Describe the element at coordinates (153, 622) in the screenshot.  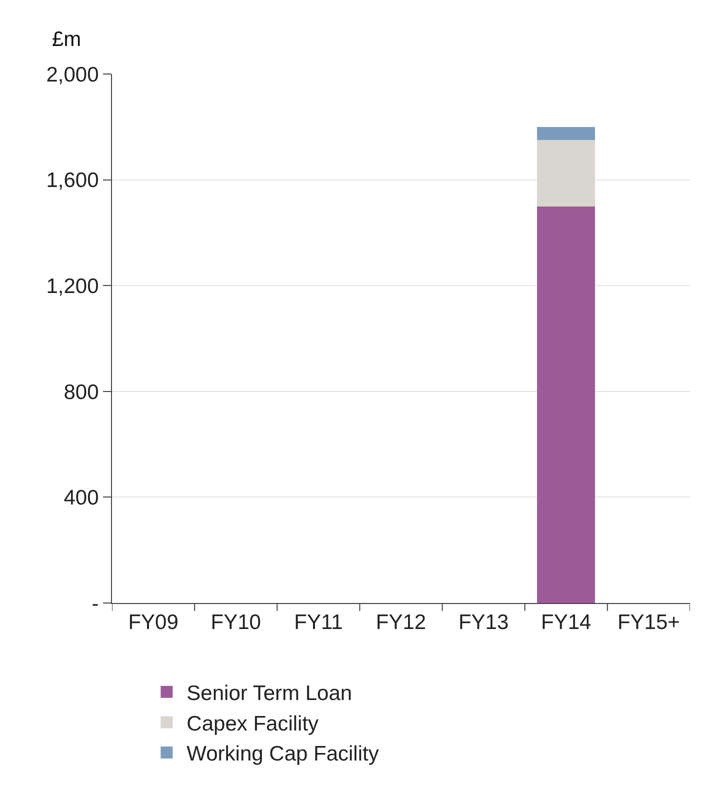
I see `x-tick-label: FY09` at that location.